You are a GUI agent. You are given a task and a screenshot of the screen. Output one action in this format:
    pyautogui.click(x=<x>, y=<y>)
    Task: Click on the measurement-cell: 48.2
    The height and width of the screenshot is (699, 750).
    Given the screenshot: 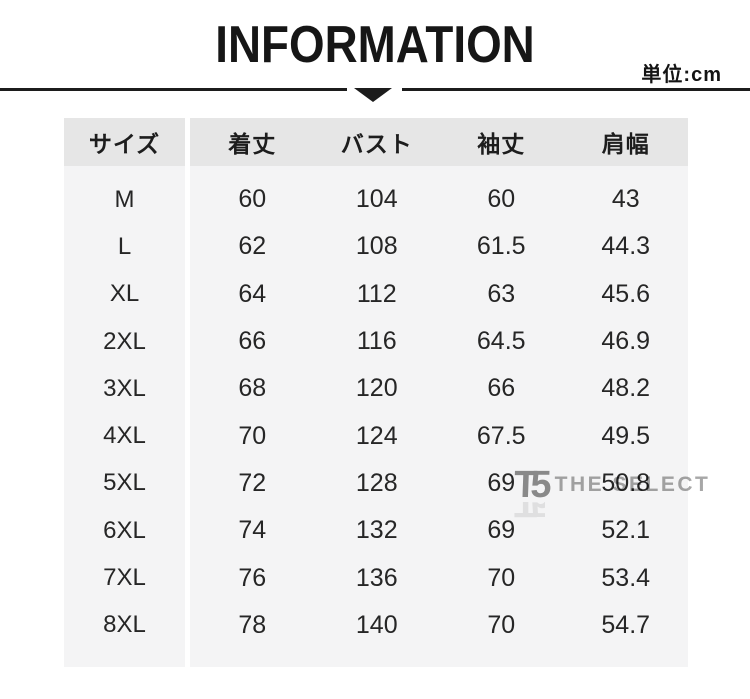 What is the action you would take?
    pyautogui.click(x=626, y=388)
    